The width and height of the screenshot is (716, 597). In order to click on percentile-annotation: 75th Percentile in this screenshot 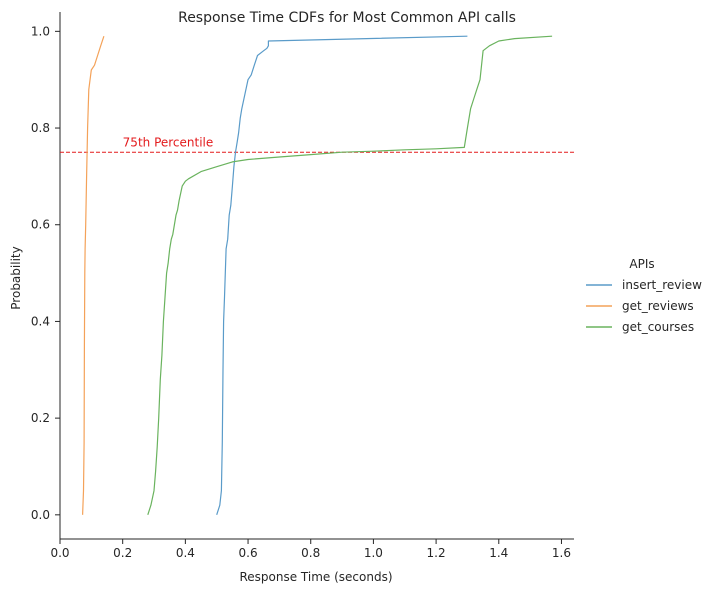, I will do `click(168, 143)`.